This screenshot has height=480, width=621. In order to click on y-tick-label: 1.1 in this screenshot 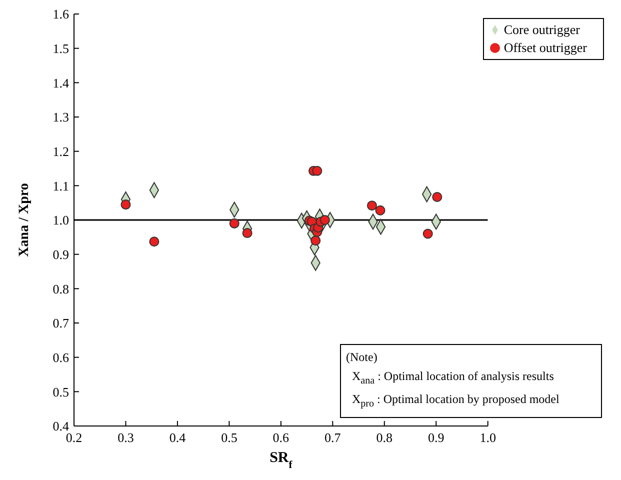, I will do `click(60, 186)`.